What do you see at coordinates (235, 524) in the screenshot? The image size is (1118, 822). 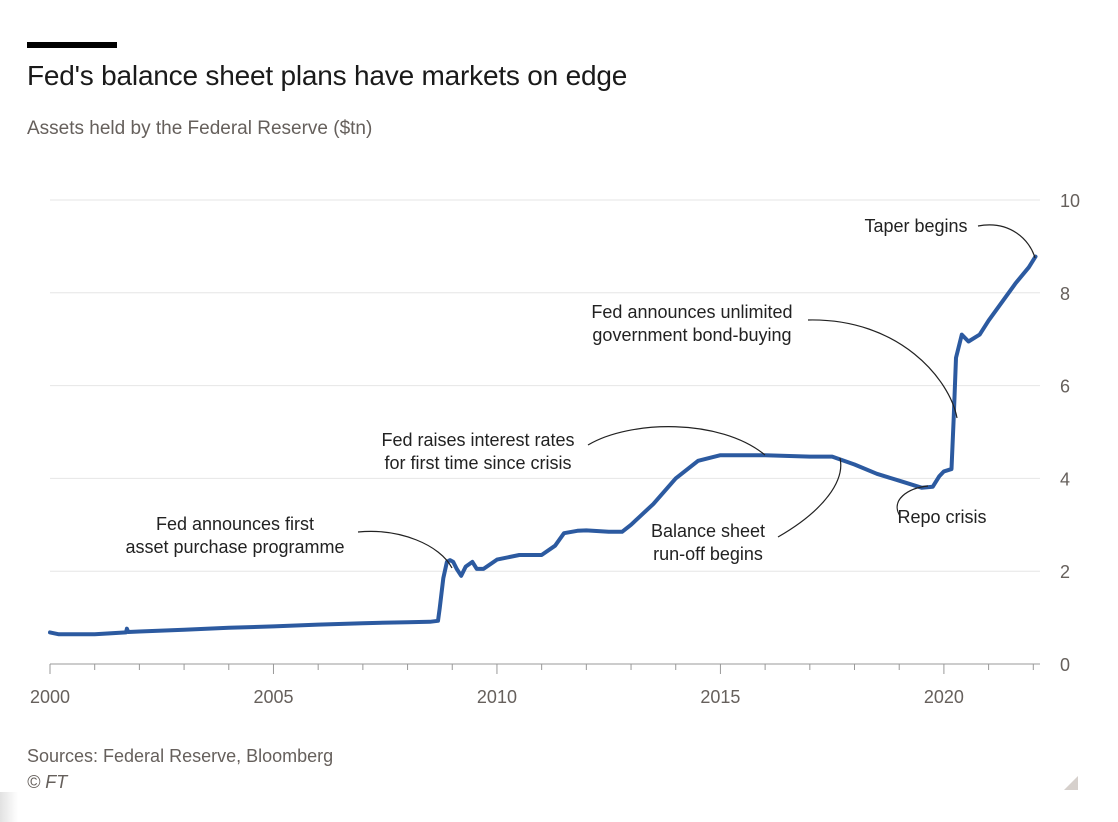 I see `annotation-line: Fed announces first` at bounding box center [235, 524].